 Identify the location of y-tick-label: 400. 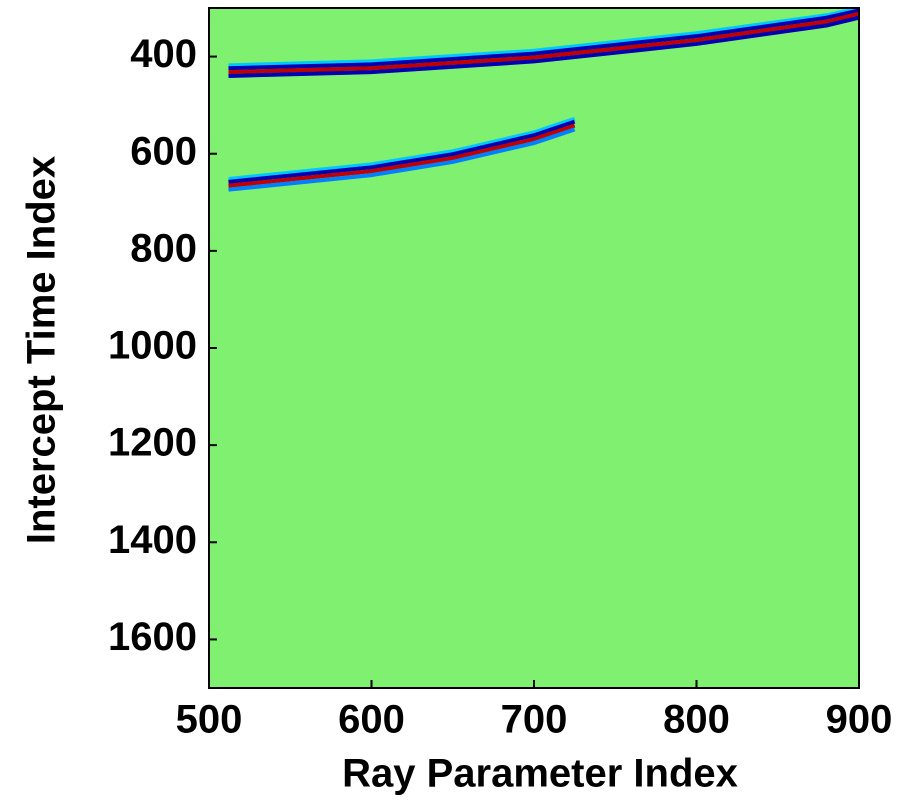
(163, 54).